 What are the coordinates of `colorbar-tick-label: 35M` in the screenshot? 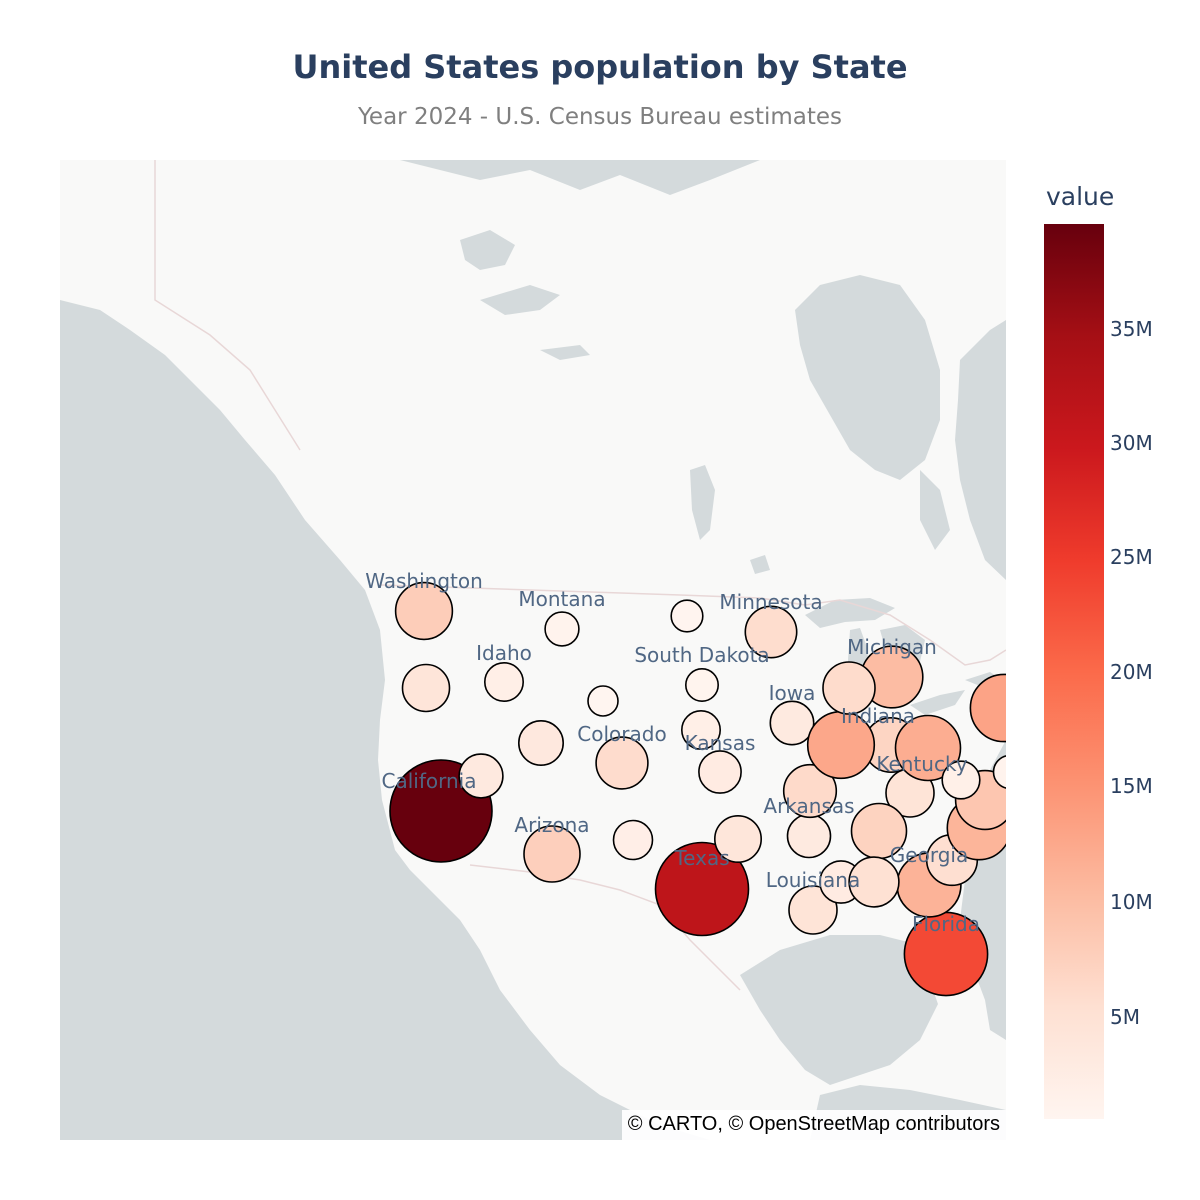 It's located at (1131, 329).